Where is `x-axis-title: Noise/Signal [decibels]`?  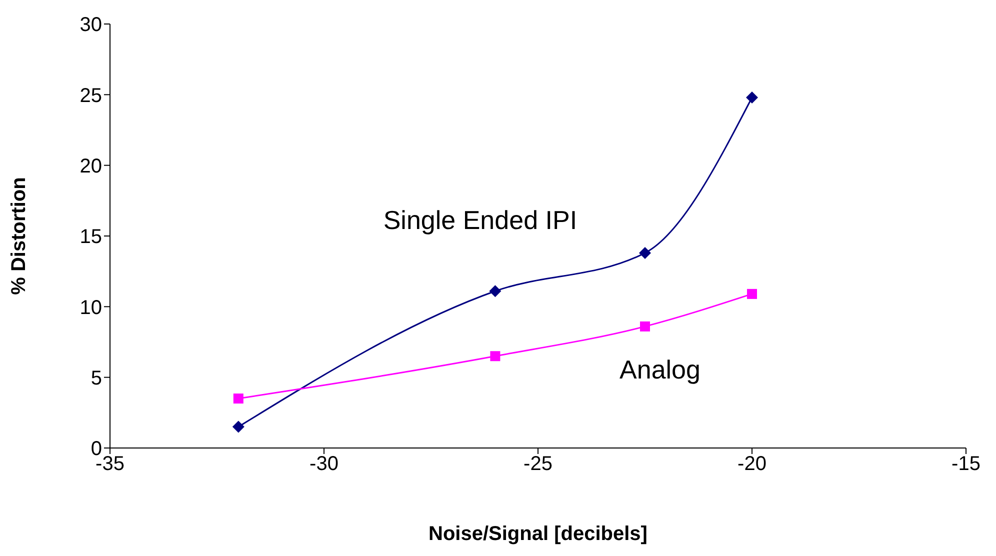 x-axis-title: Noise/Signal [decibels] is located at coordinates (538, 534).